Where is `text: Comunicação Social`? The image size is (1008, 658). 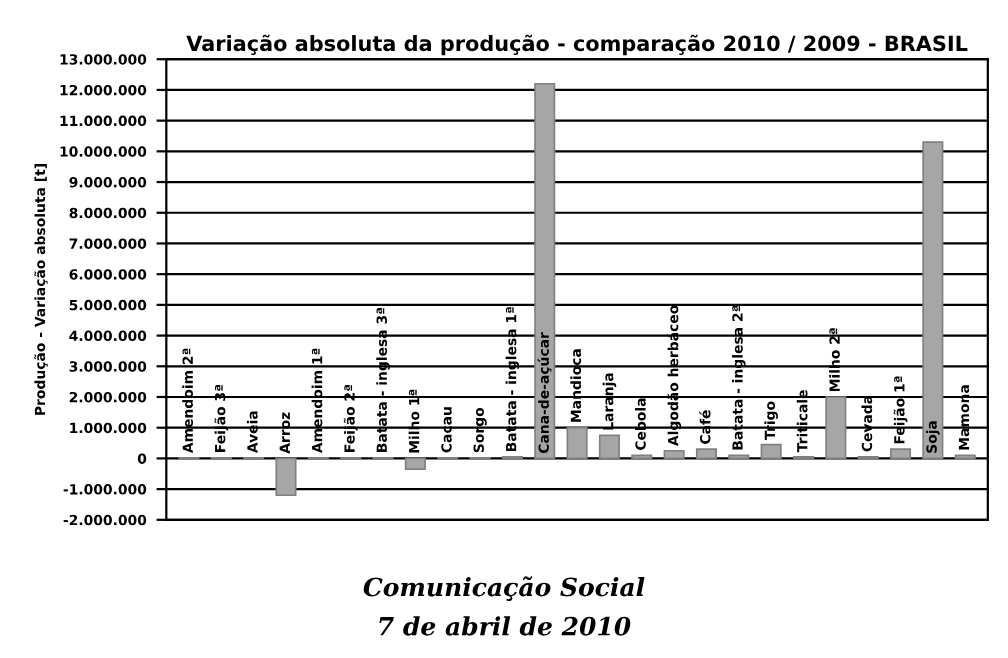 text: Comunicação Social is located at coordinates (504, 588).